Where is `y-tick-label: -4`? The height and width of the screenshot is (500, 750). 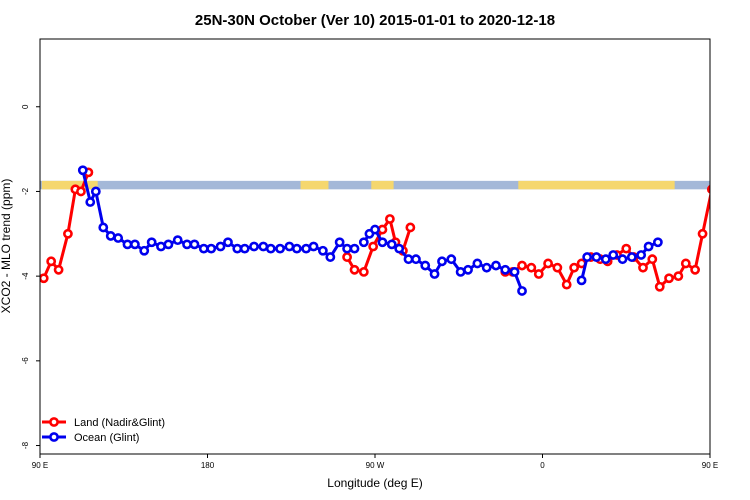
y-tick-label: -4 is located at coordinates (25, 276).